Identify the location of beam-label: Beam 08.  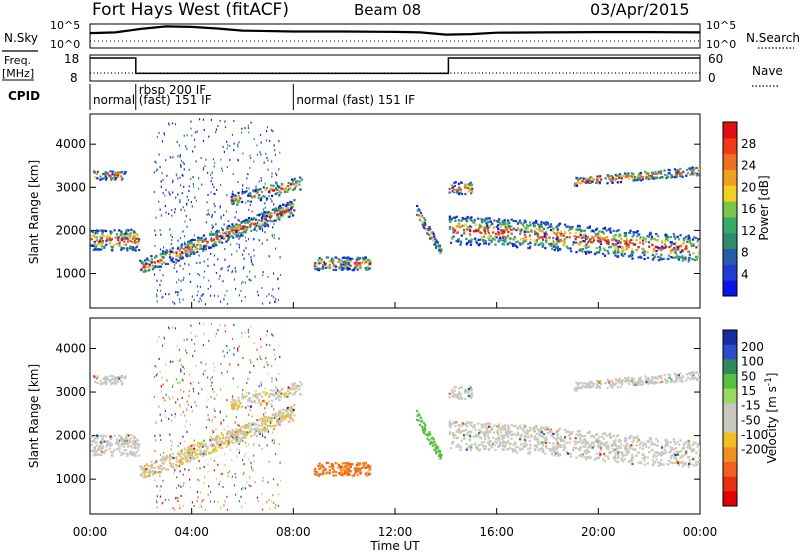
(387, 10).